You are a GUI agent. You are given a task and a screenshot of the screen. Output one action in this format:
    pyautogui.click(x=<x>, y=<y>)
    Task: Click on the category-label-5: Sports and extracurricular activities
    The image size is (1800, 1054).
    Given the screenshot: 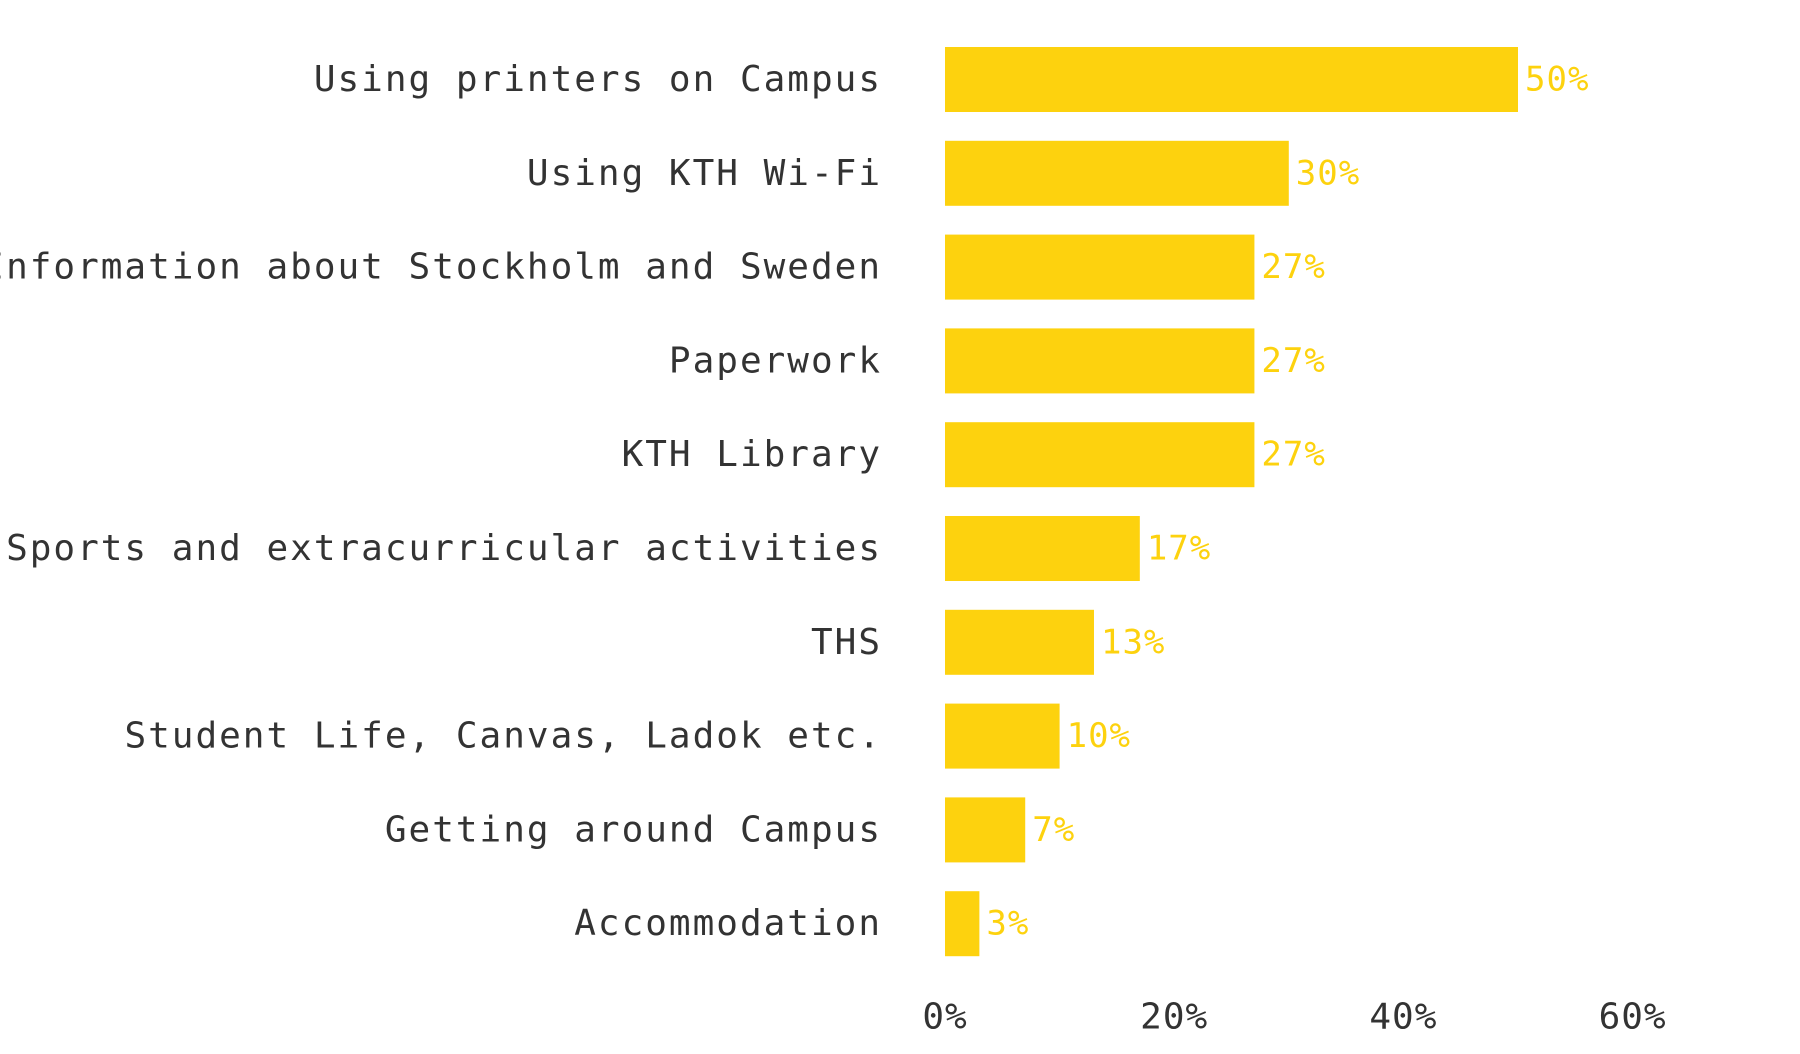 What is the action you would take?
    pyautogui.click(x=444, y=548)
    